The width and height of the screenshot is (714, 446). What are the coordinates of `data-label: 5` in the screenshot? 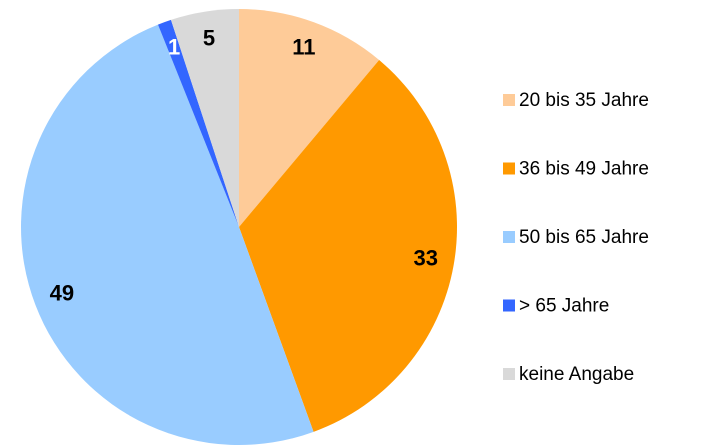 It's located at (209, 38).